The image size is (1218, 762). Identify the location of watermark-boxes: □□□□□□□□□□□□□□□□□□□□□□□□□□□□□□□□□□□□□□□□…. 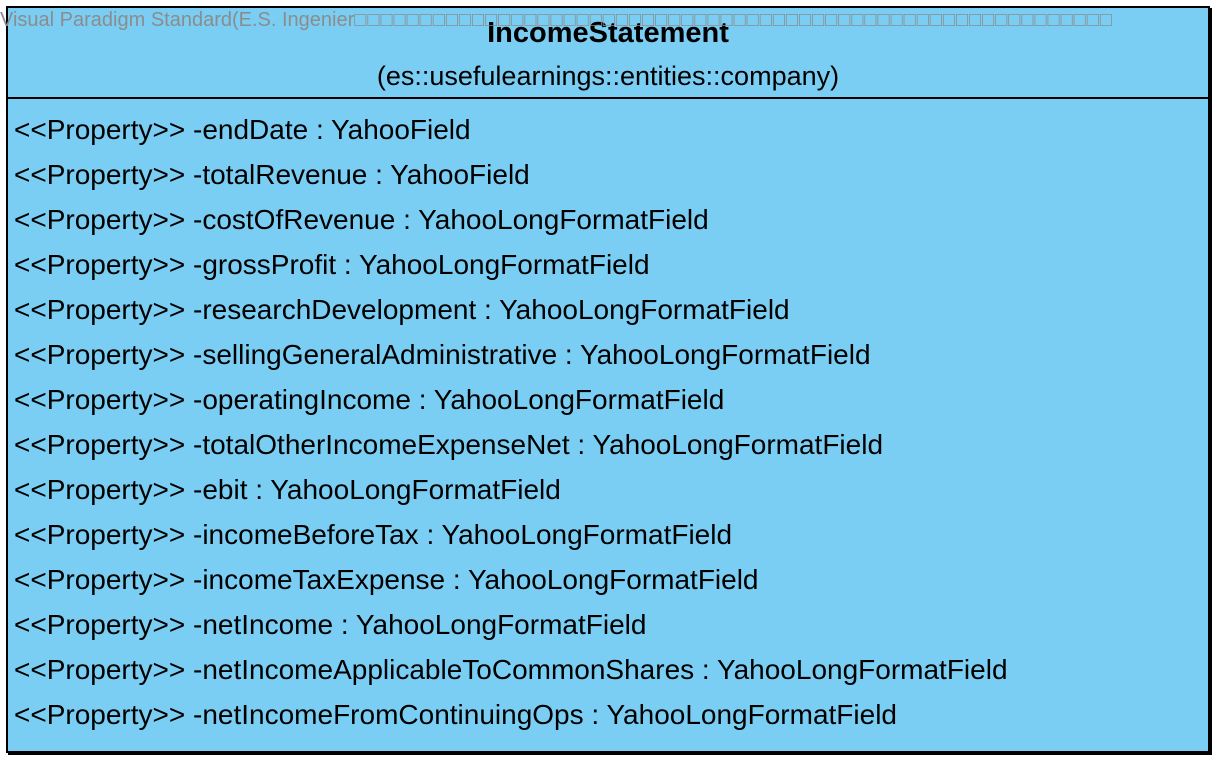
(733, 20).